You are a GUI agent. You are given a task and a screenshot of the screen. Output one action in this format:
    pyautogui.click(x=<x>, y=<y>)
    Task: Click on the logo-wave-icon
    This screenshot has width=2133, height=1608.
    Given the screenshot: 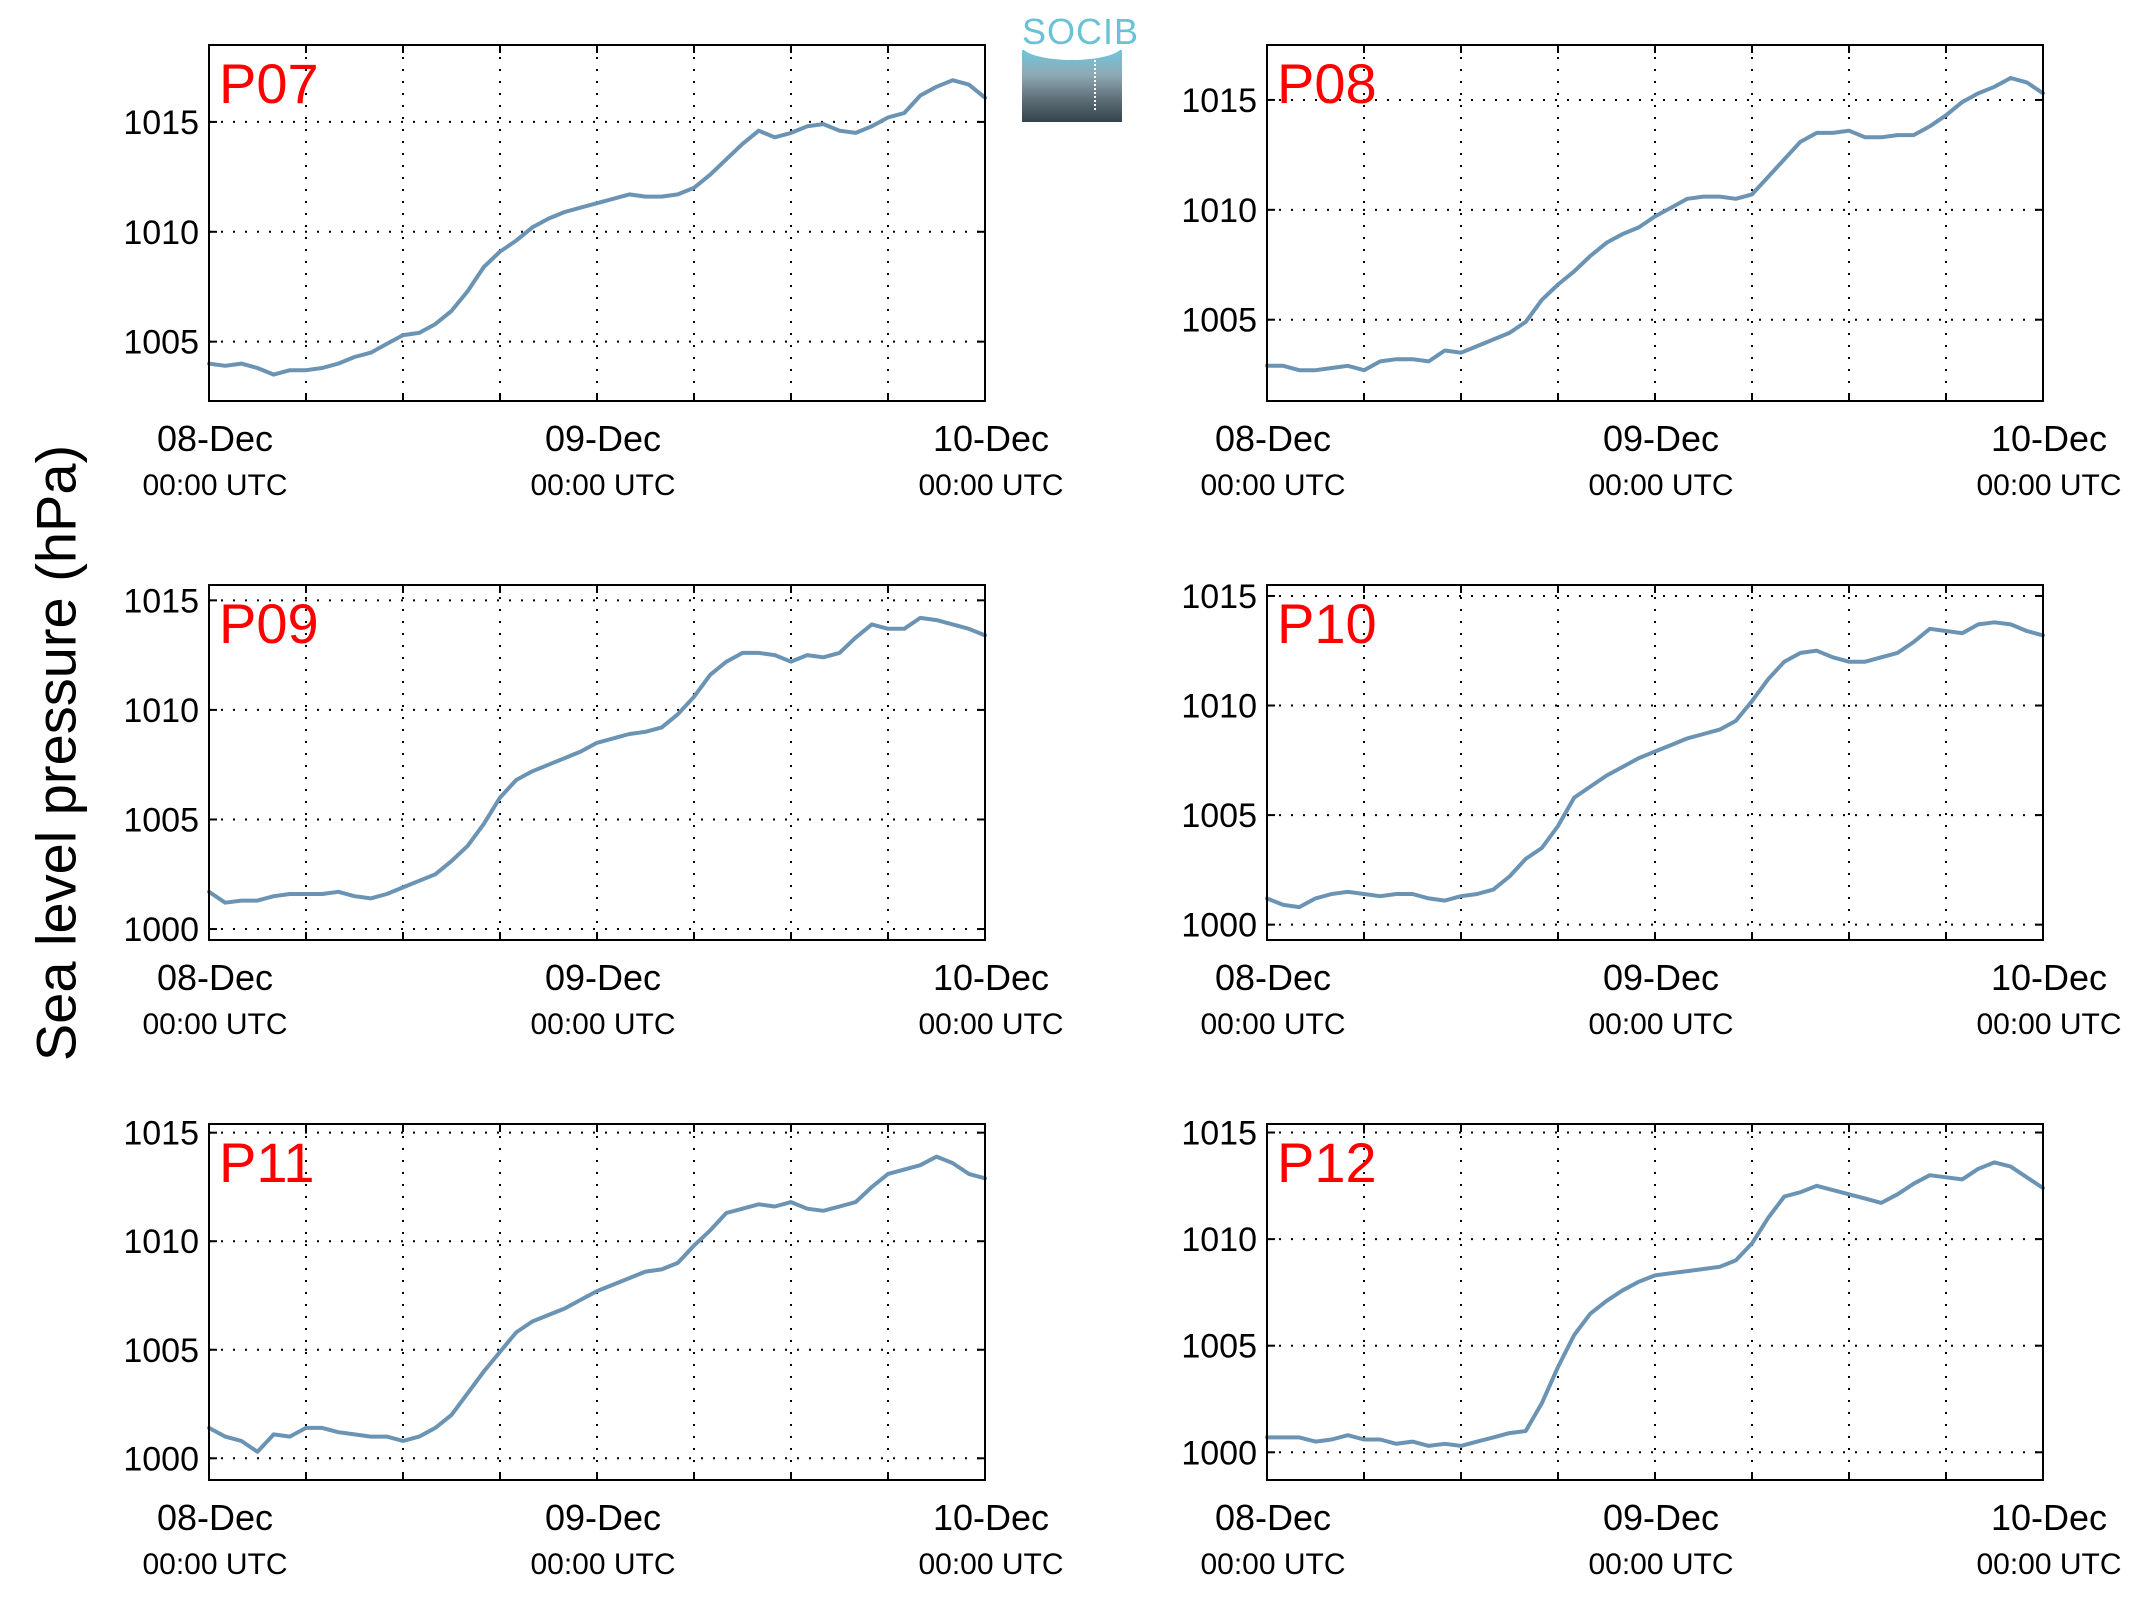 What is the action you would take?
    pyautogui.click(x=1072, y=53)
    